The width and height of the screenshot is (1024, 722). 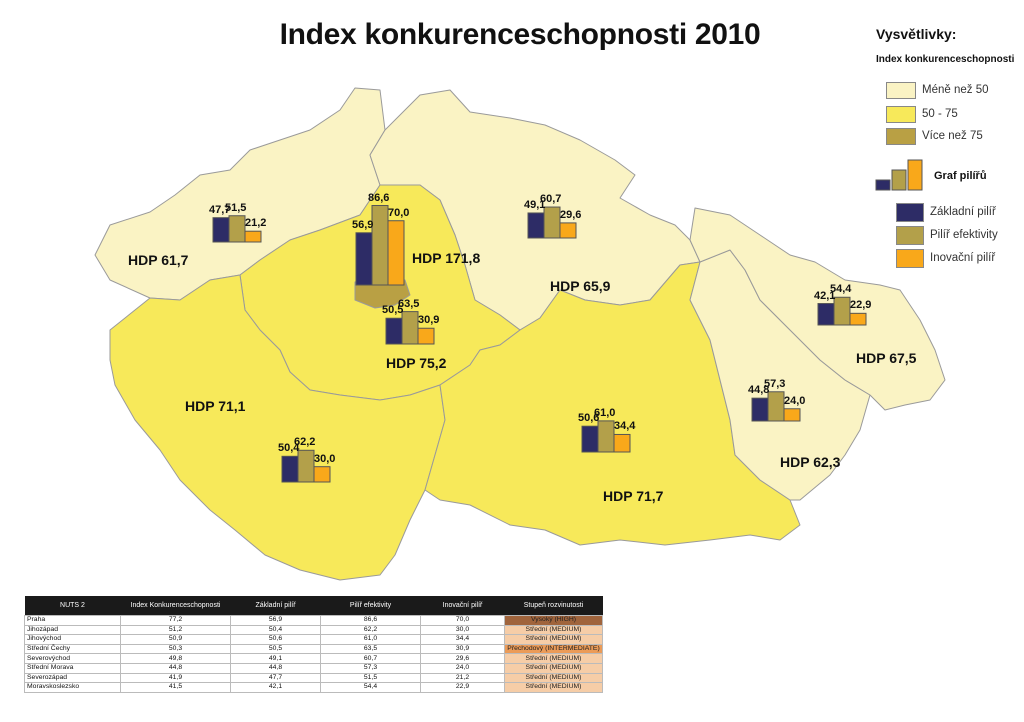 What do you see at coordinates (72, 649) in the screenshot?
I see `table-cell-region: Střední Čechy` at bounding box center [72, 649].